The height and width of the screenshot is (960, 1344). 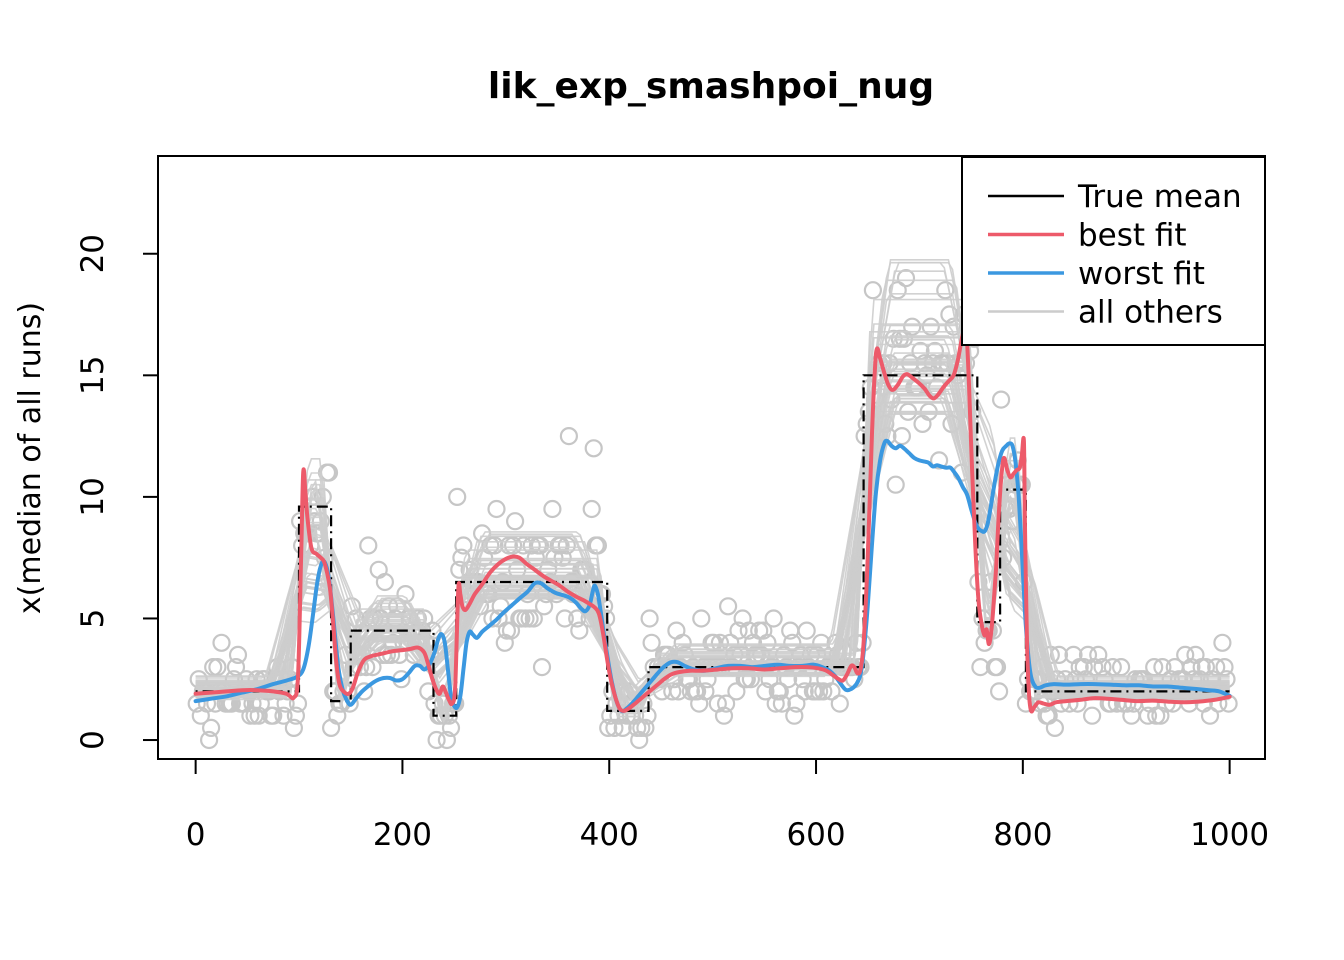 I want to click on x-tick-label: 400, so click(x=609, y=835).